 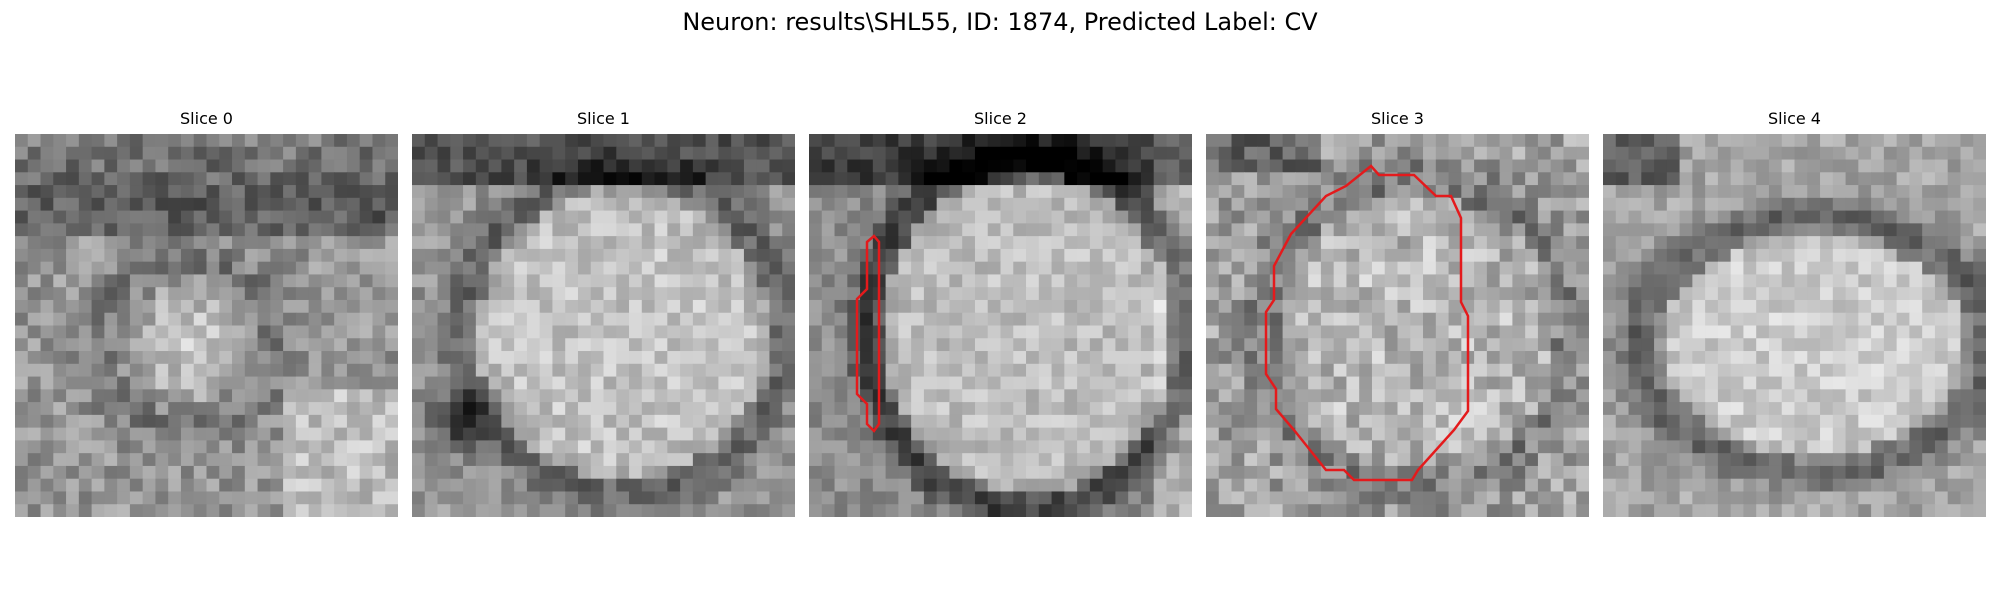 What do you see at coordinates (1397, 118) in the screenshot?
I see `panel-title-slice-3: Slice 3` at bounding box center [1397, 118].